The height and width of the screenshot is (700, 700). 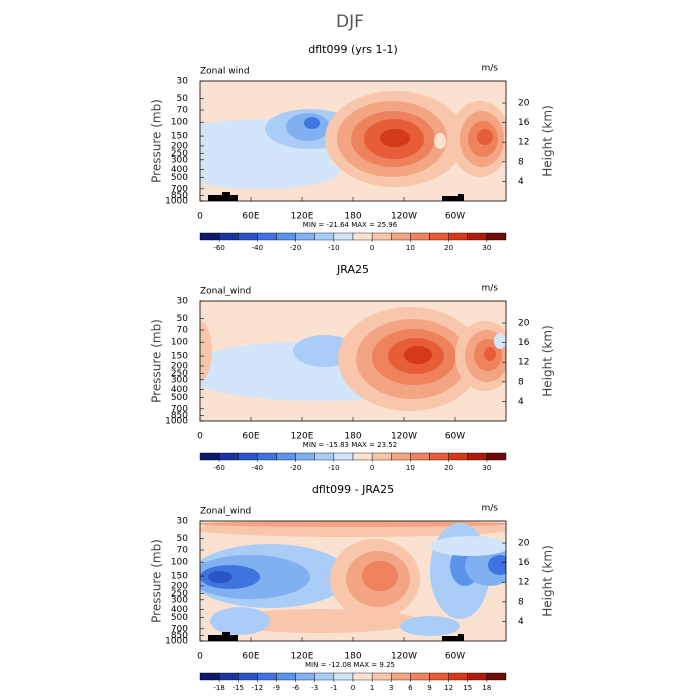 I want to click on y-tick-label: 70, so click(x=183, y=110).